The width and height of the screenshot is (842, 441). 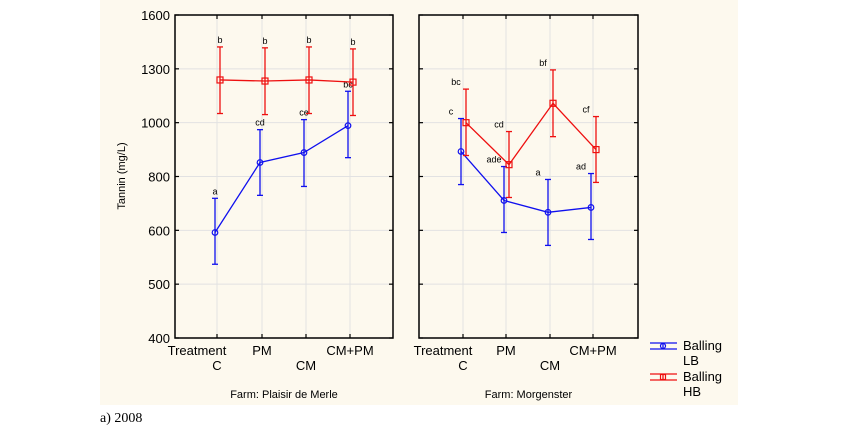 What do you see at coordinates (663, 346) in the screenshot?
I see `legend-marker-circle` at bounding box center [663, 346].